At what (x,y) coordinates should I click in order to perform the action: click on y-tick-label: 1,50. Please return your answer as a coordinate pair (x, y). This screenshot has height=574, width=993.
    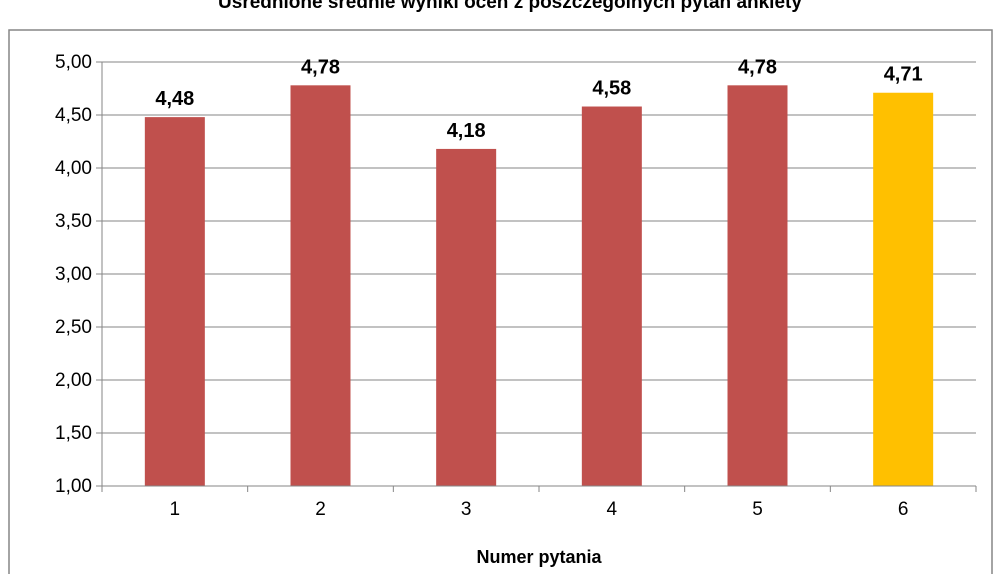
    Looking at the image, I should click on (73, 433).